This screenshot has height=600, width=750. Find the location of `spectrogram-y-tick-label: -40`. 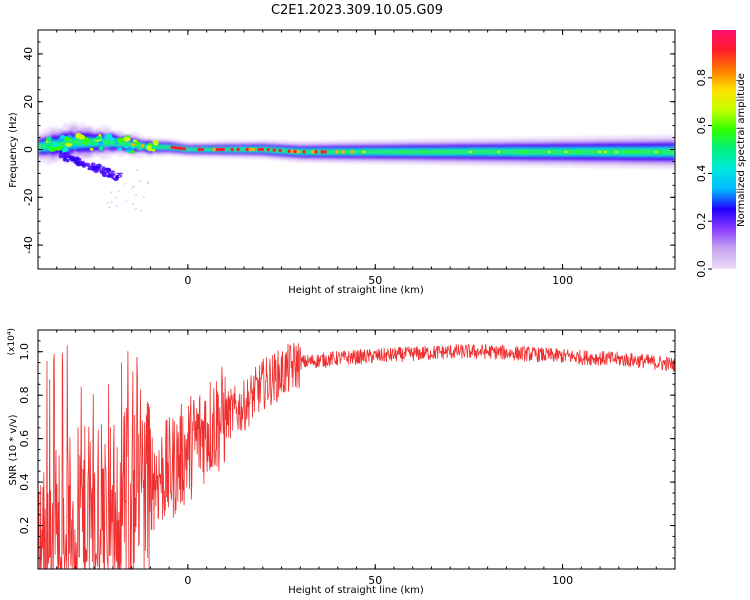

spectrogram-y-tick-label: -40 is located at coordinates (28, 245).